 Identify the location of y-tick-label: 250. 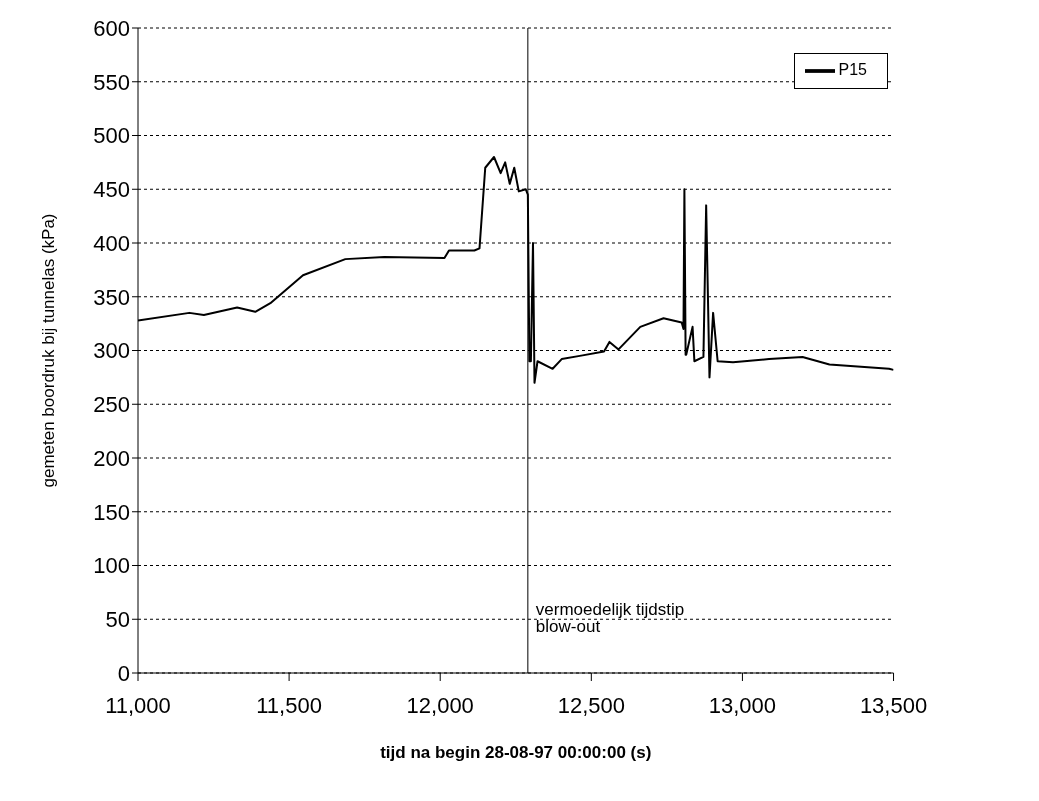
(111, 405).